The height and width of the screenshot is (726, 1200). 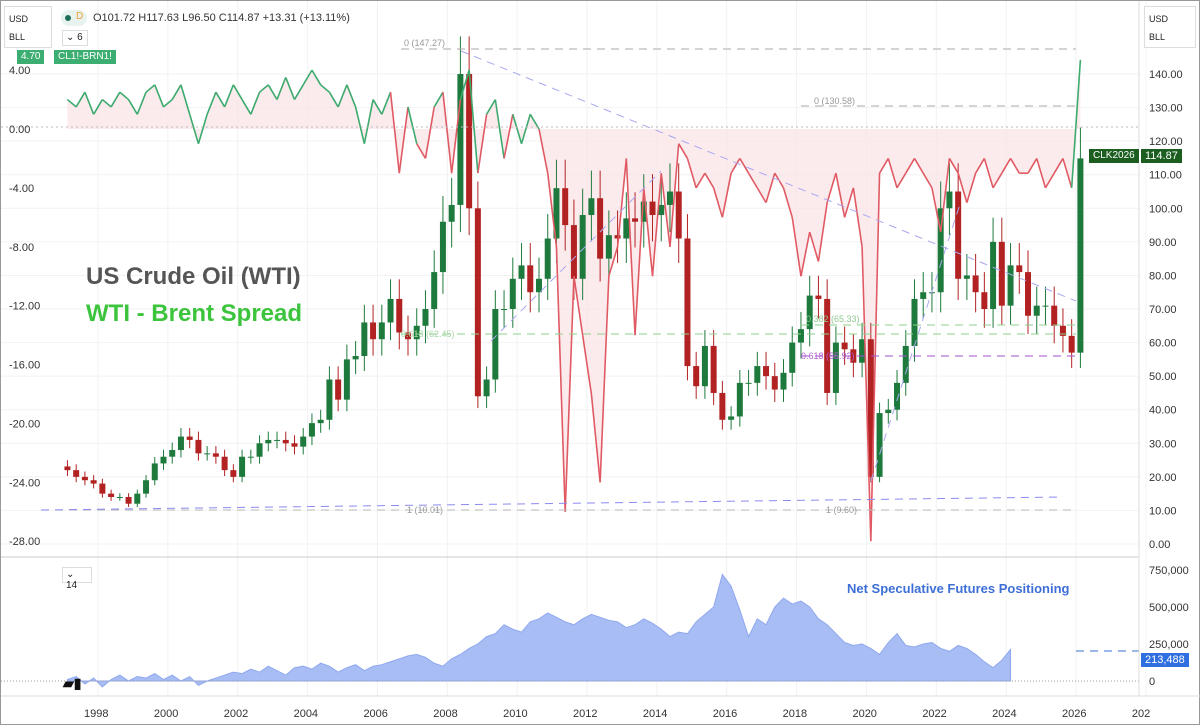 What do you see at coordinates (1169, 571) in the screenshot?
I see `positioning-tick: 750,000` at bounding box center [1169, 571].